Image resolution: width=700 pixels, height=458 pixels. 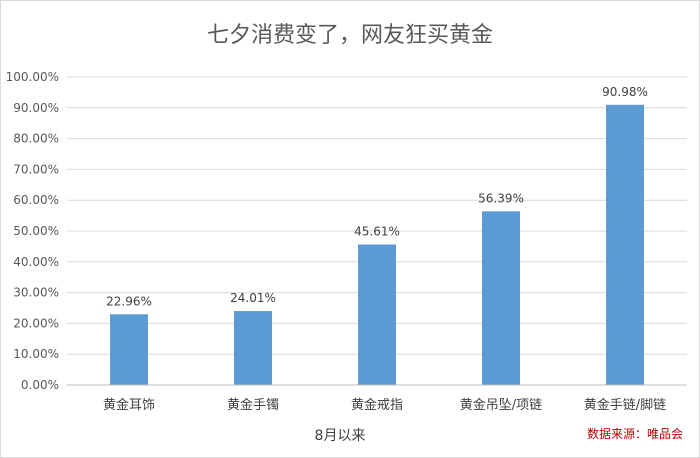 I want to click on data-label: 90.98%, so click(x=625, y=92).